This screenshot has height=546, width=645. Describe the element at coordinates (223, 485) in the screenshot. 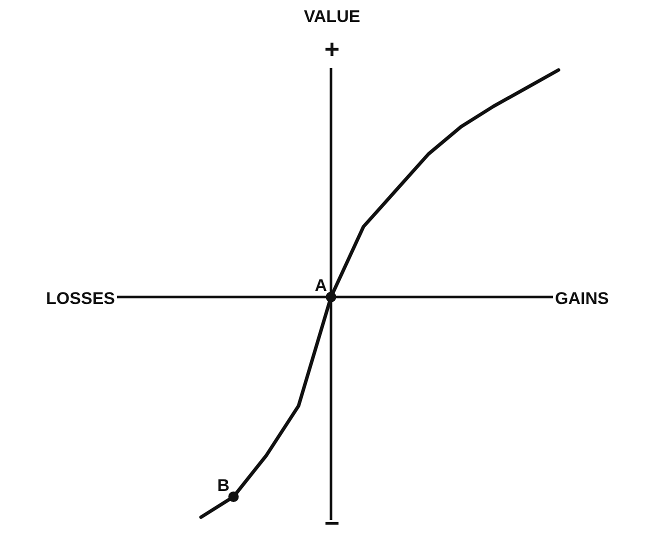

I see `annotation: B` at that location.